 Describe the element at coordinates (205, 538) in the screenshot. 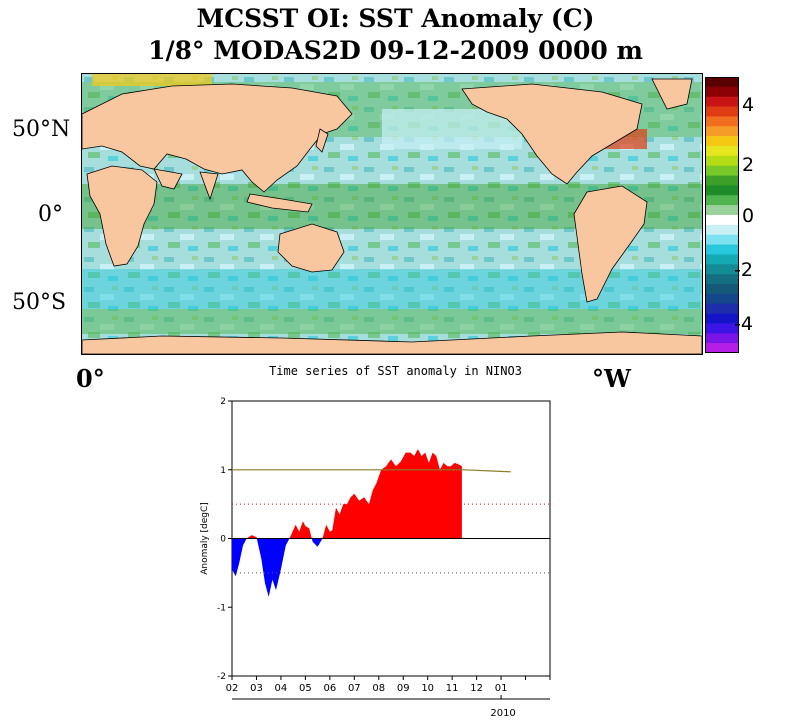

I see `y-axis-label: Anomaly [degC]` at that location.